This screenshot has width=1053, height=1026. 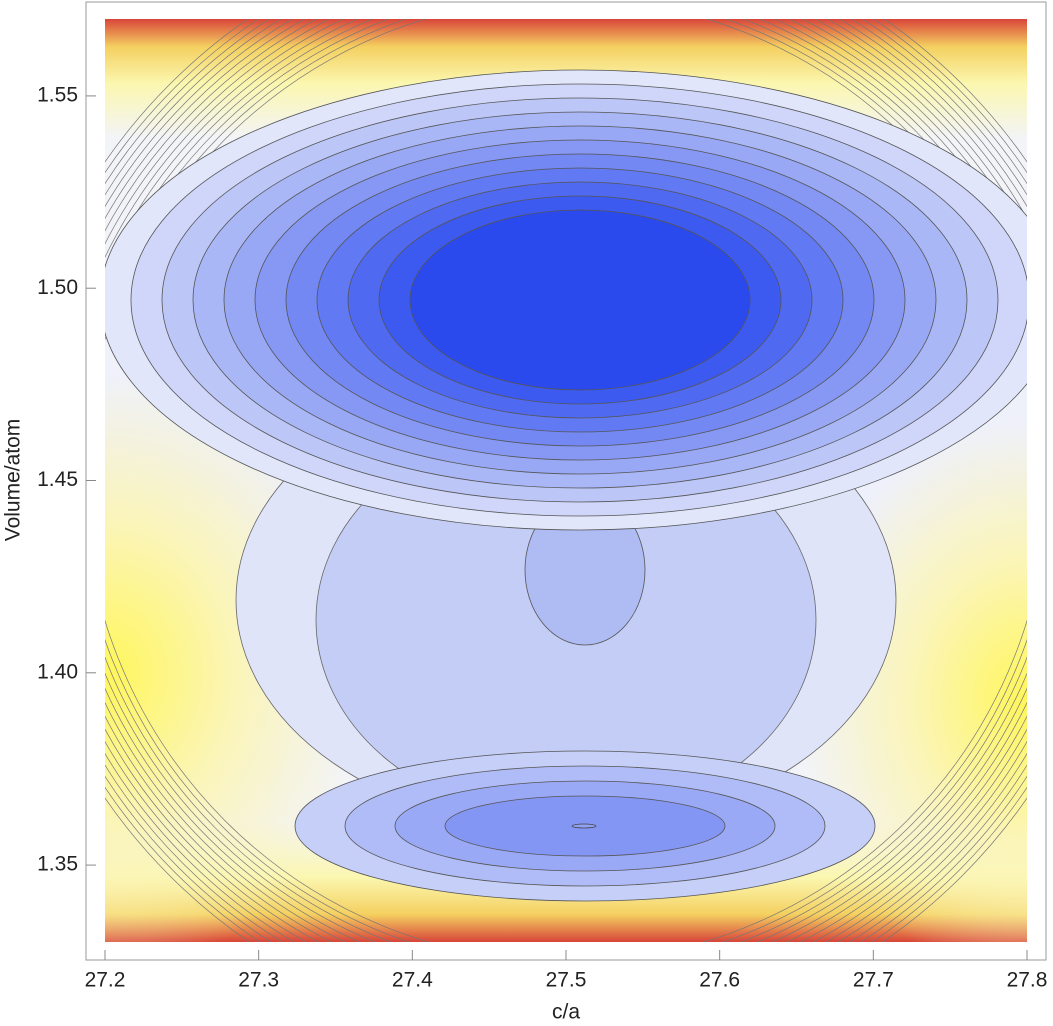 I want to click on x-tick-label: 27.7, so click(x=873, y=980).